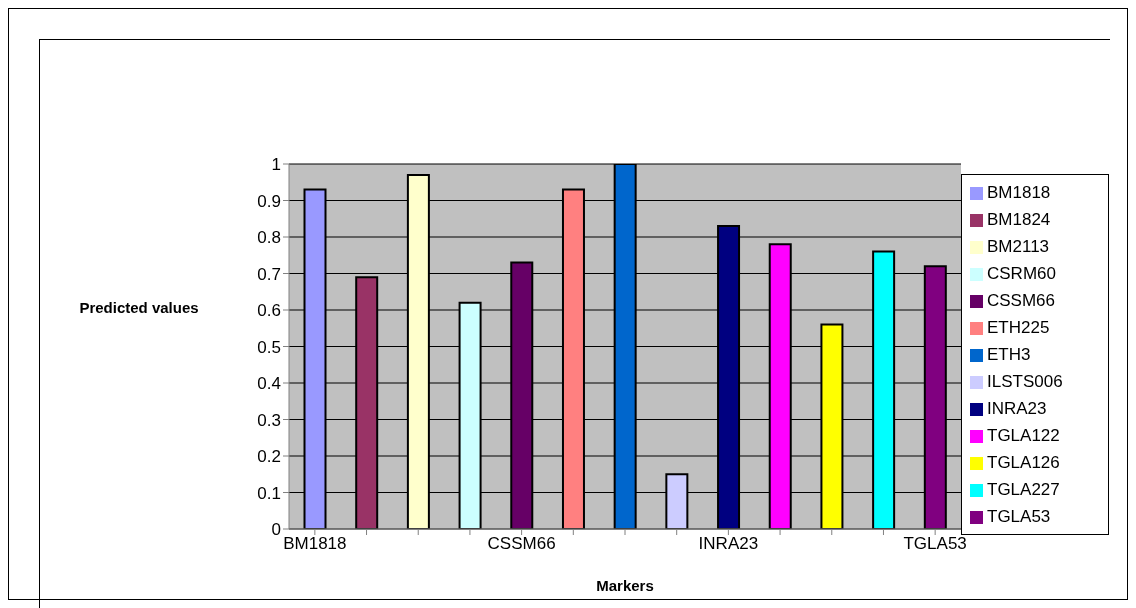  What do you see at coordinates (1019, 192) in the screenshot?
I see `legend-label: BM1818` at bounding box center [1019, 192].